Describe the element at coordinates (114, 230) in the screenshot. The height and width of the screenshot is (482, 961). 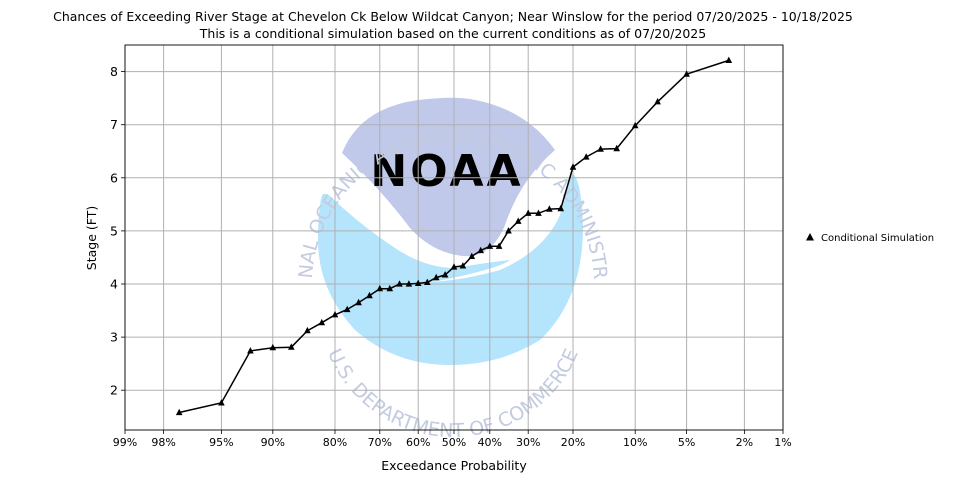
I see `y-tick-label: 5` at that location.